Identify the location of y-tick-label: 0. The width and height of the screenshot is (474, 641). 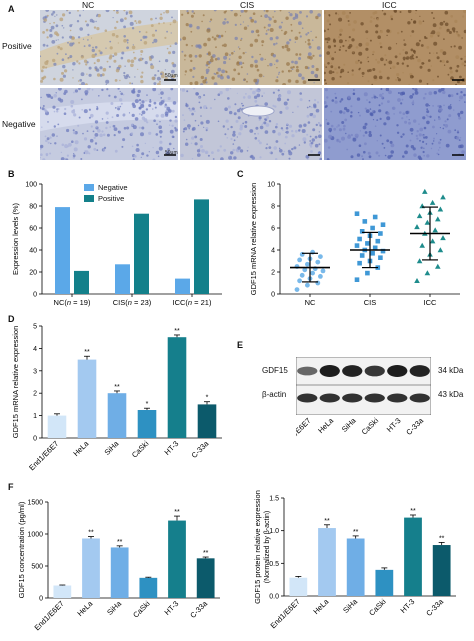
(35, 295).